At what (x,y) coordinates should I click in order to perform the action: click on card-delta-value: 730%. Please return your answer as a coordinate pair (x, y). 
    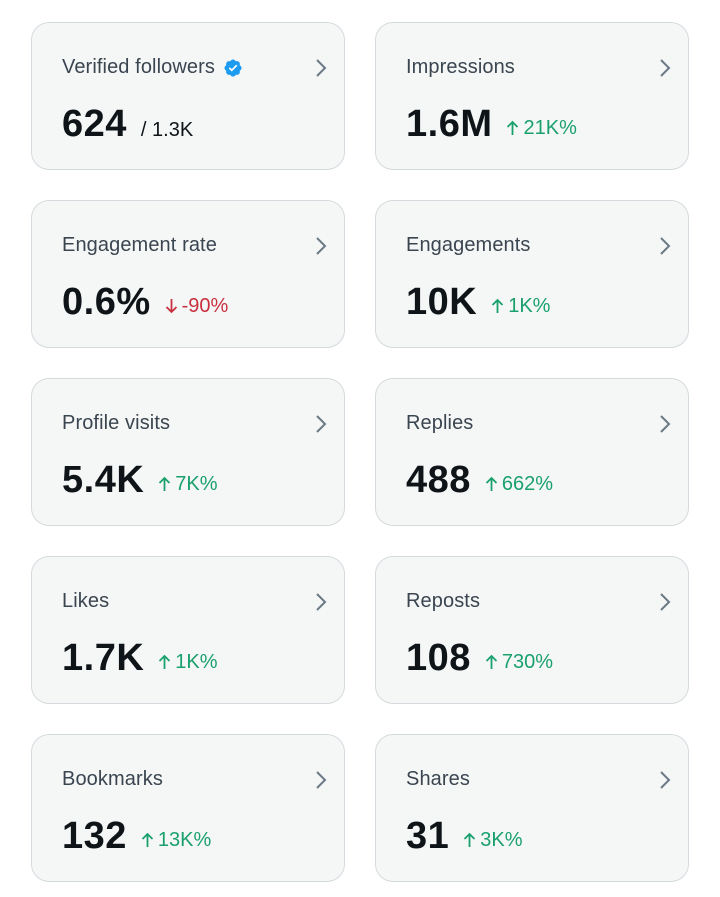
    Looking at the image, I should click on (527, 661).